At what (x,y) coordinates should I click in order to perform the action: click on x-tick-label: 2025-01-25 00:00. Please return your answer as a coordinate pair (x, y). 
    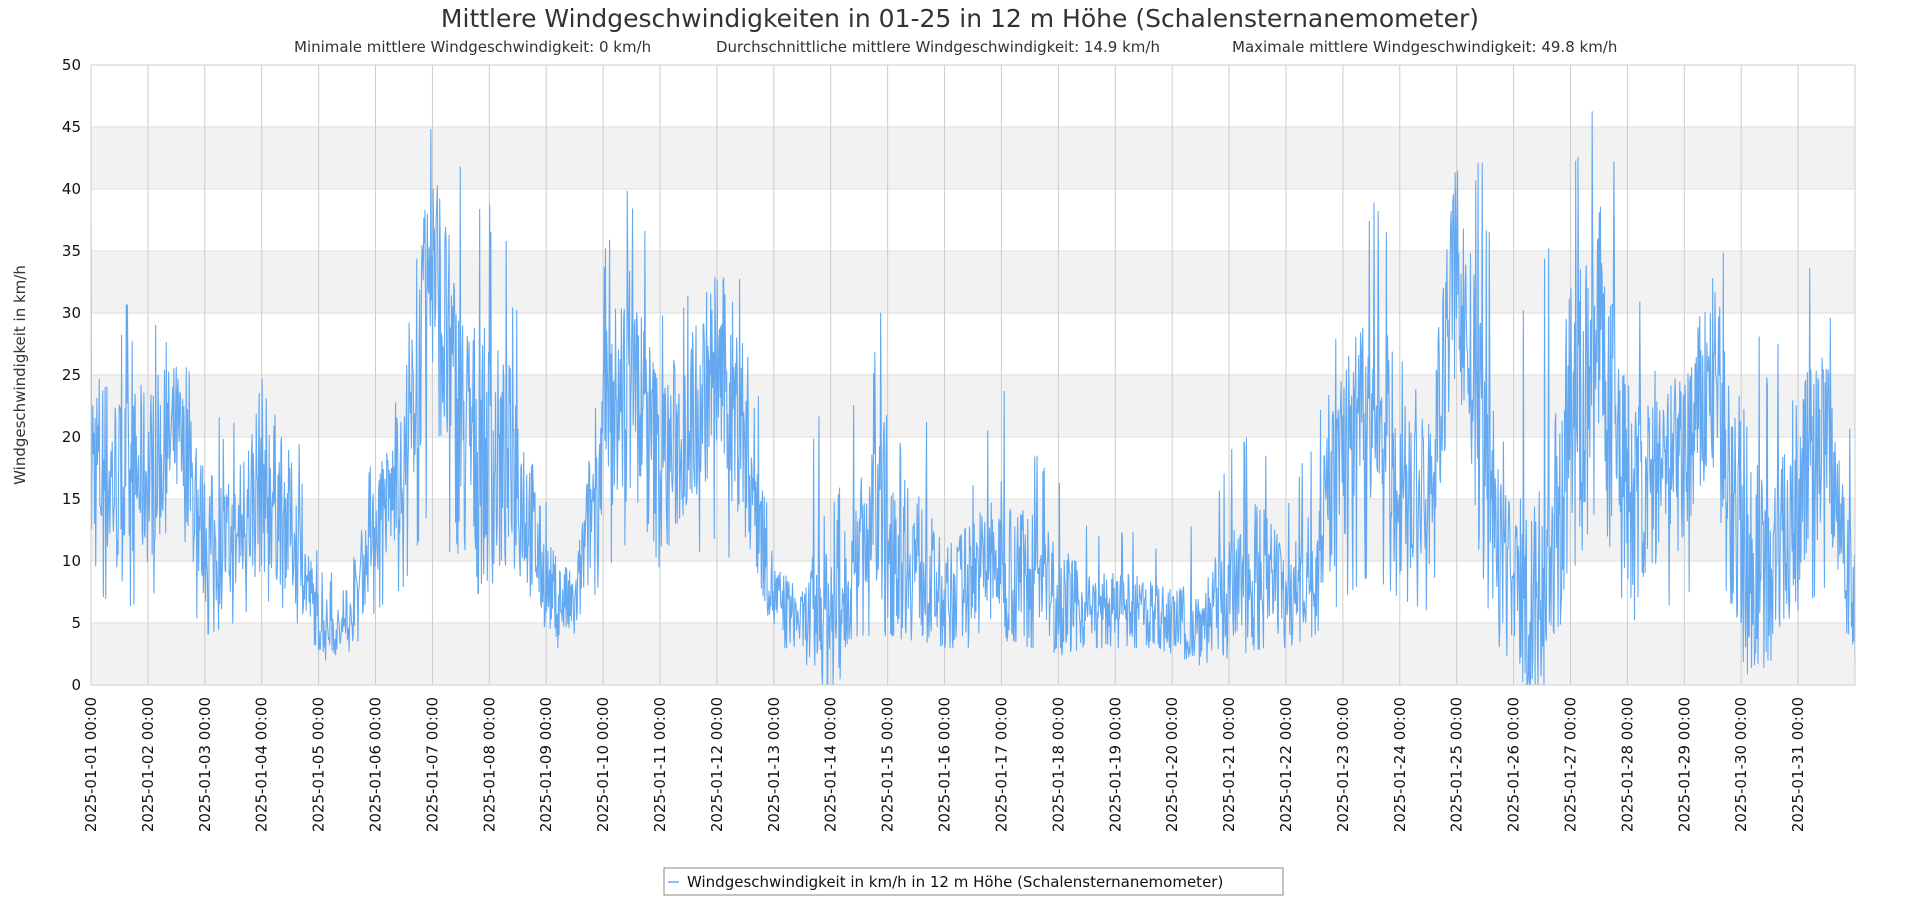
    Looking at the image, I should click on (1457, 764).